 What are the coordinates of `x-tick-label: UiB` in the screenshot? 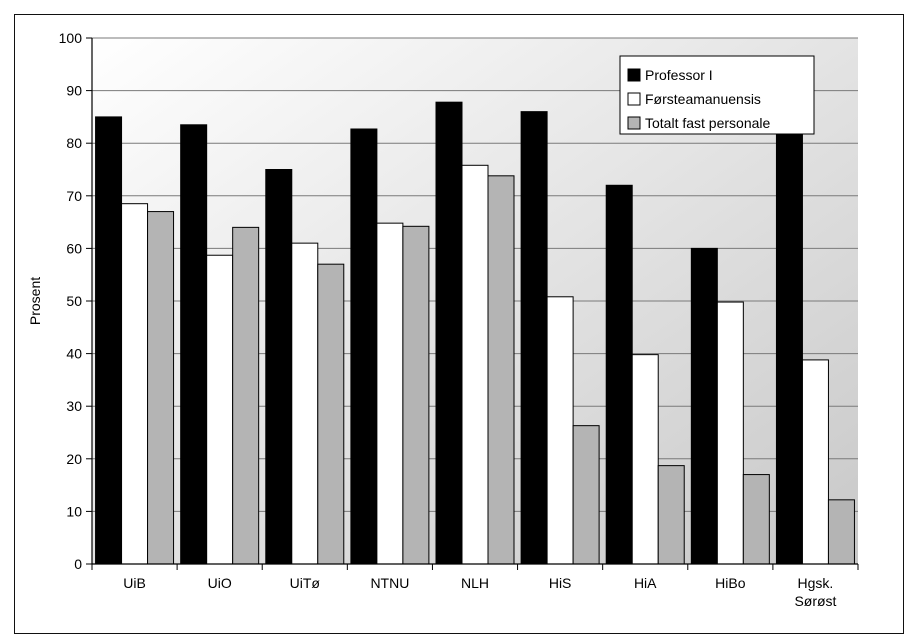 It's located at (134, 583).